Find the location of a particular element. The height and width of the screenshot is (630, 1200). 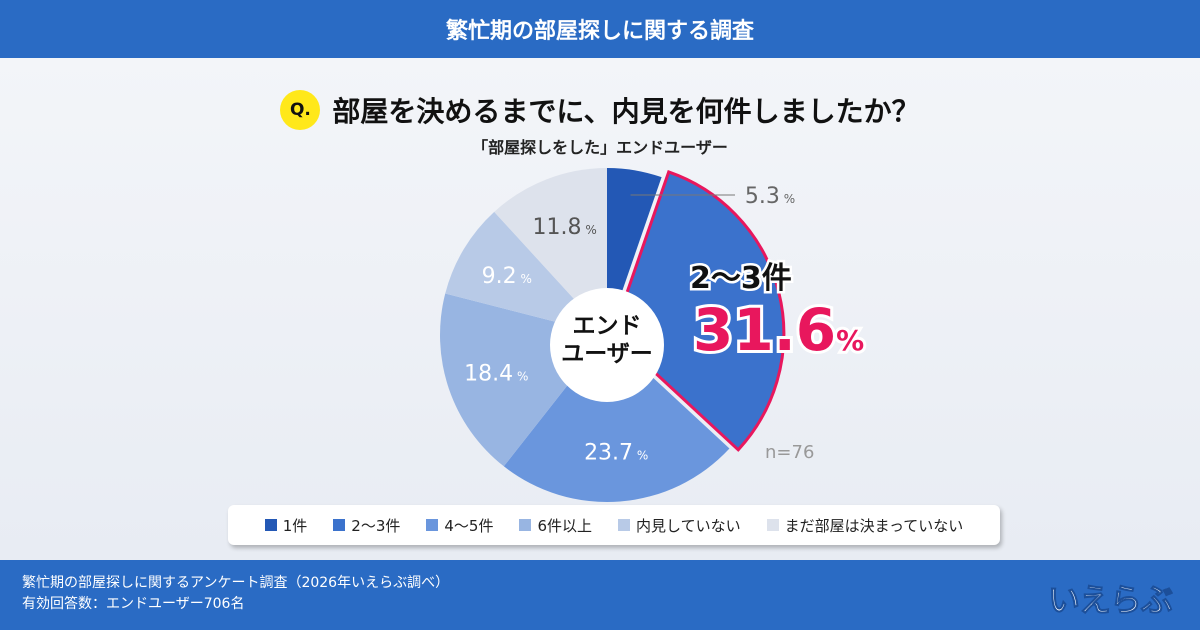

legend-label: まだ部屋は決まっていない is located at coordinates (874, 525).